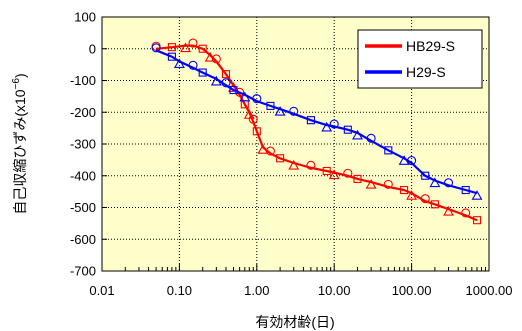 The width and height of the screenshot is (522, 331). I want to click on x-axis-title: 有効材齢(日), so click(294, 322).